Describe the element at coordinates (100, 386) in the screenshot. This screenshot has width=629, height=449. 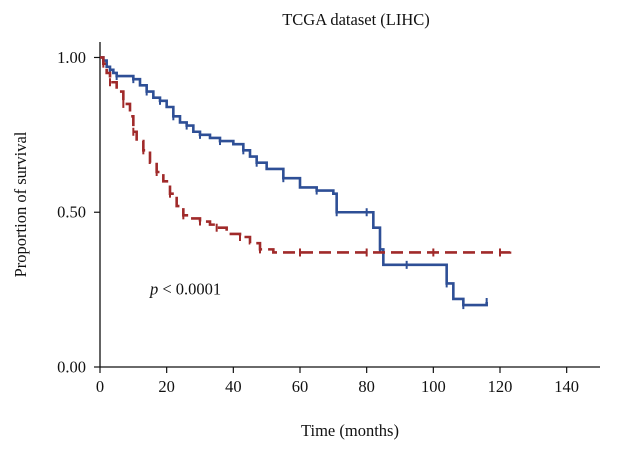
I see `x-tick-label: 0` at that location.